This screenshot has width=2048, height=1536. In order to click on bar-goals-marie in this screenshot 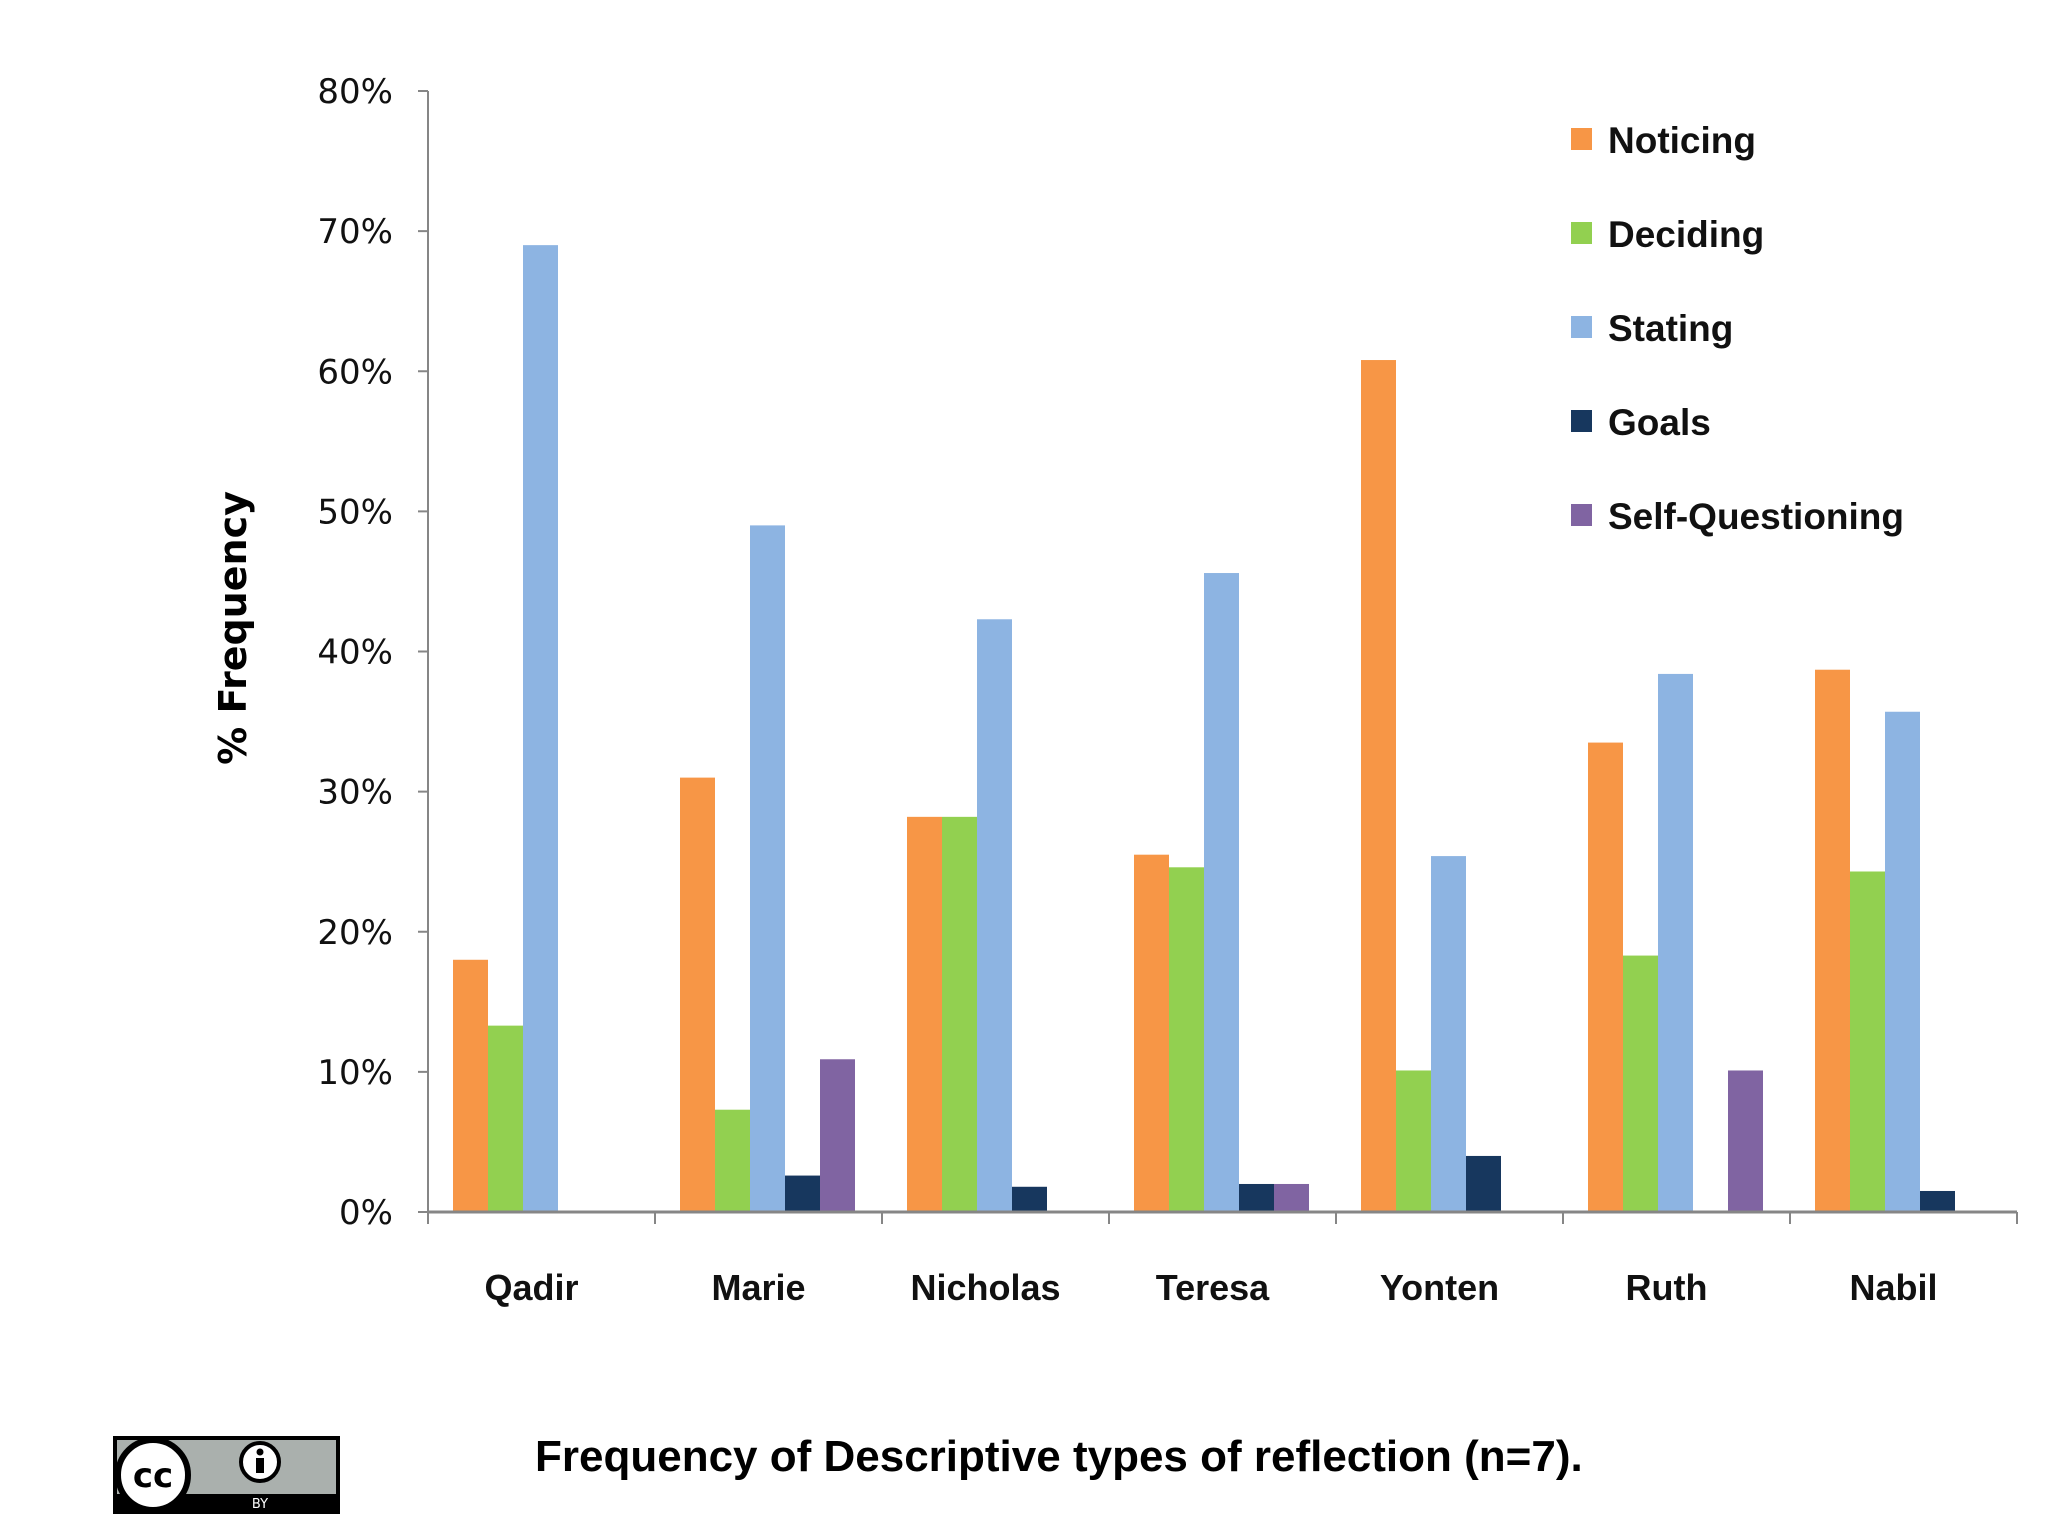, I will do `click(802, 1193)`.